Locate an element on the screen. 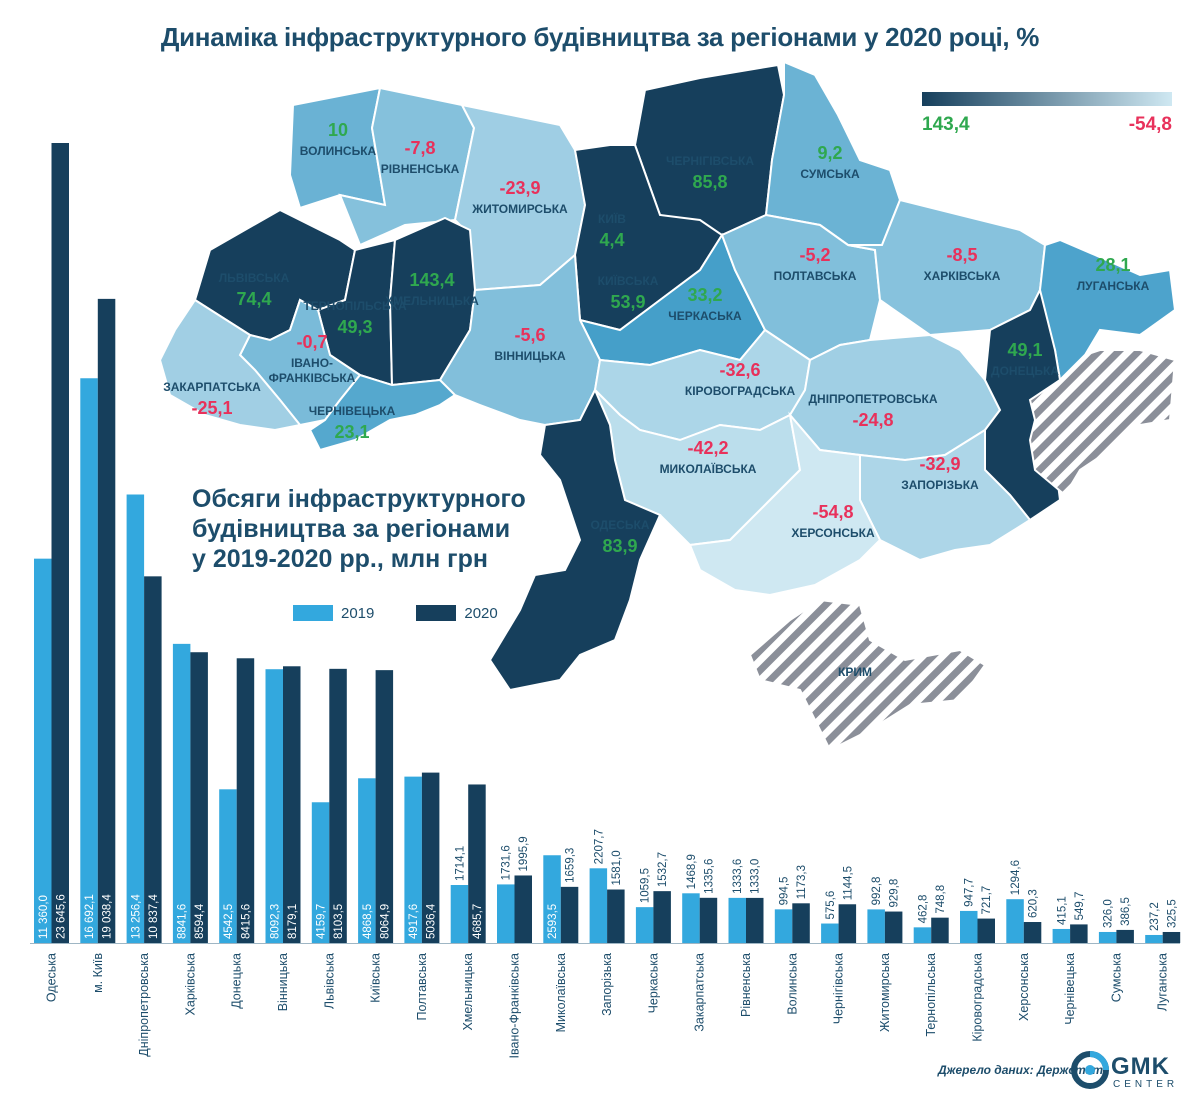 The height and width of the screenshot is (1096, 1200). region-label: ЧЕРКАСЬКА is located at coordinates (705, 316).